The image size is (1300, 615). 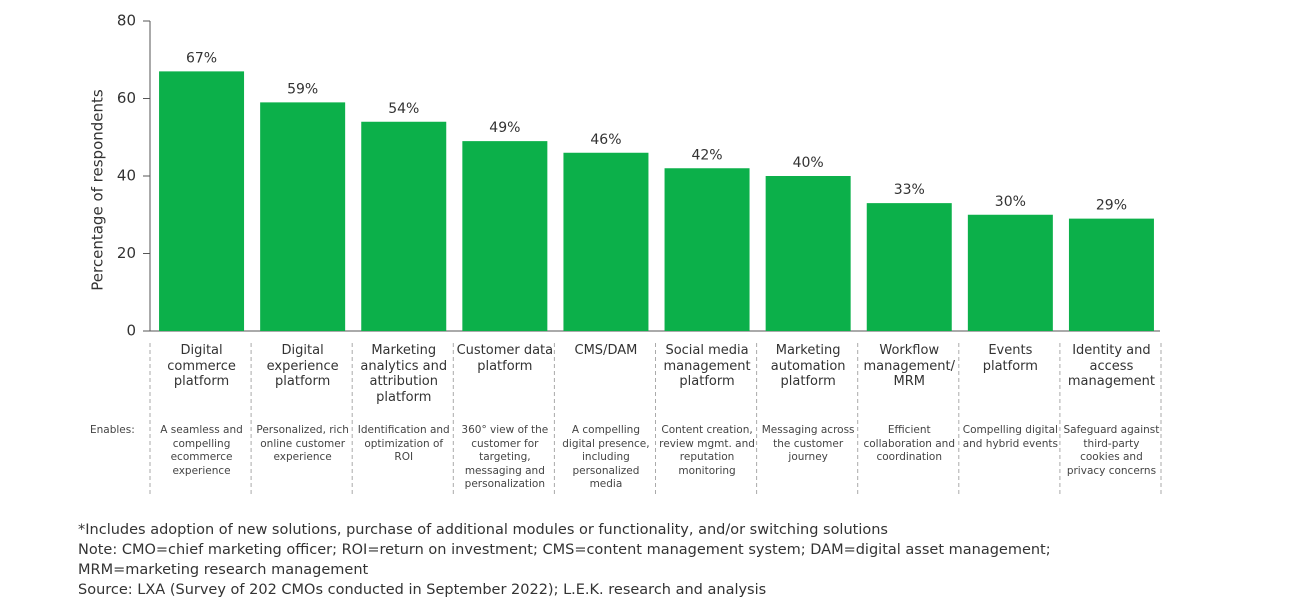 I want to click on enables-text: Efficient collaboration and coordination, so click(x=909, y=443).